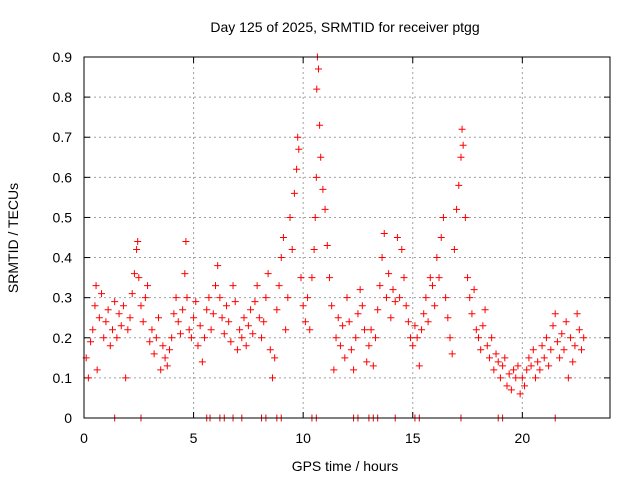 The height and width of the screenshot is (480, 640). Describe the element at coordinates (63, 258) in the screenshot. I see `y-tick-label: 0.4` at that location.